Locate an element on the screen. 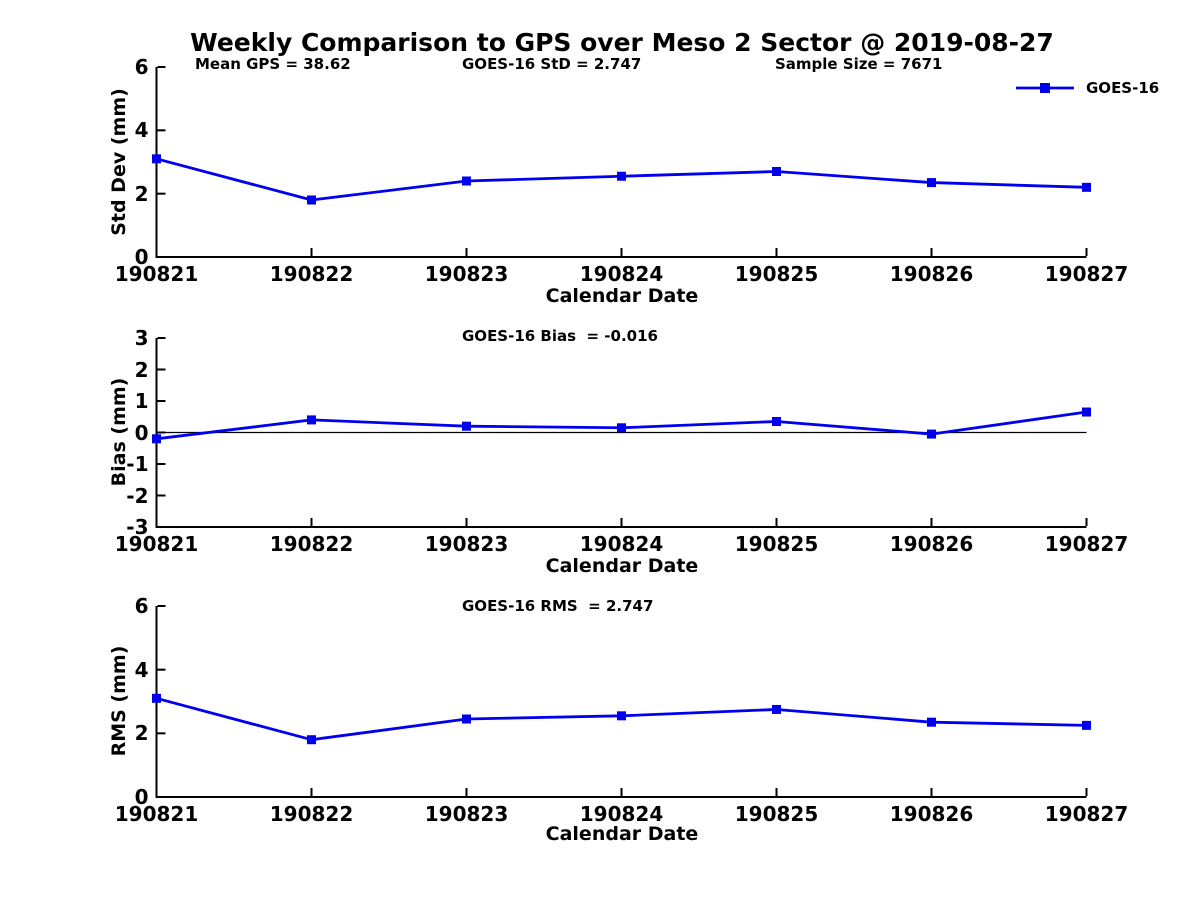  y-tick-label: 1 is located at coordinates (141, 401).